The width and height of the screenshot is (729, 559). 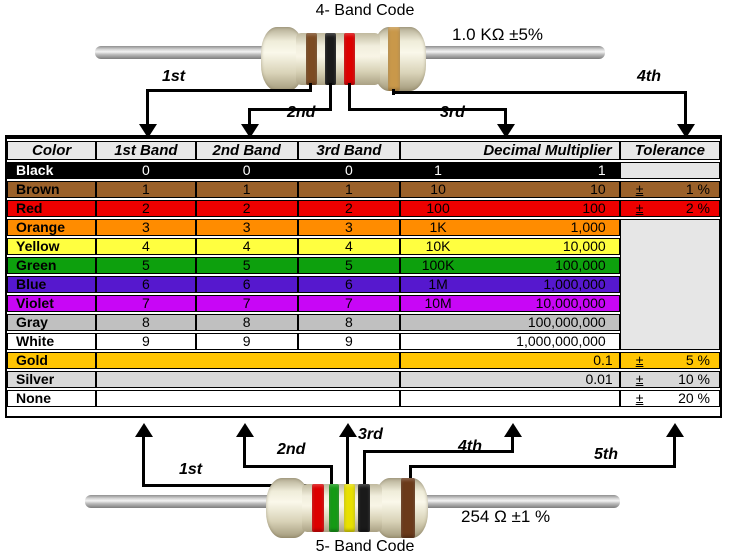 I want to click on band-black-4th, so click(x=364, y=508).